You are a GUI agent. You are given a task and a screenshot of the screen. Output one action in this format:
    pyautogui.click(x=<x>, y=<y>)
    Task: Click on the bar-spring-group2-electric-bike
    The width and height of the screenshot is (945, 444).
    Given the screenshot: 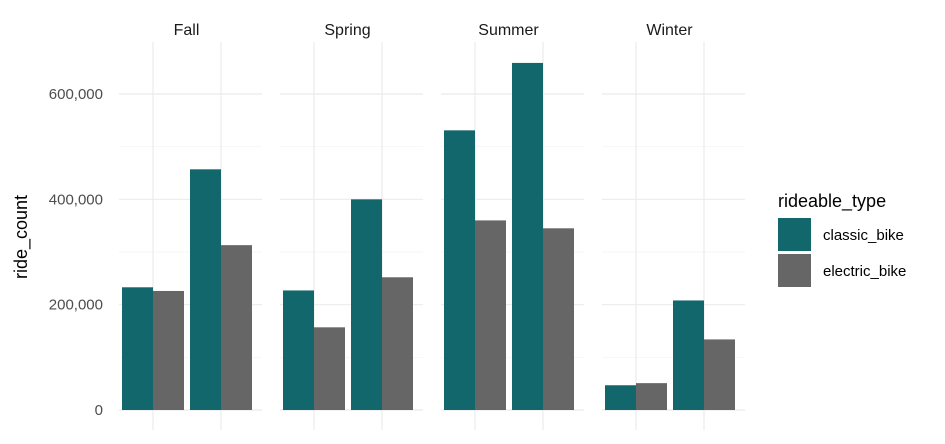 What is the action you would take?
    pyautogui.click(x=397, y=343)
    